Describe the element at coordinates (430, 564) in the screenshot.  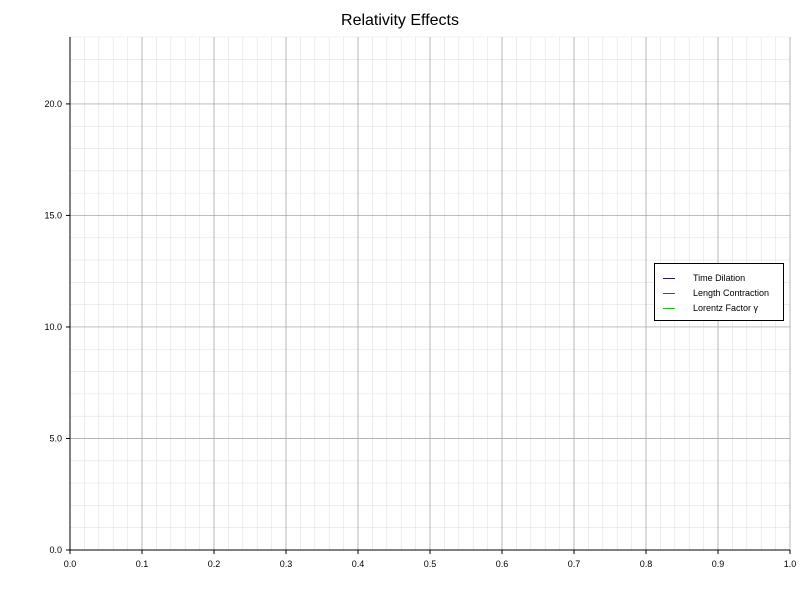
I see `x-tick-label: 0.5` at that location.